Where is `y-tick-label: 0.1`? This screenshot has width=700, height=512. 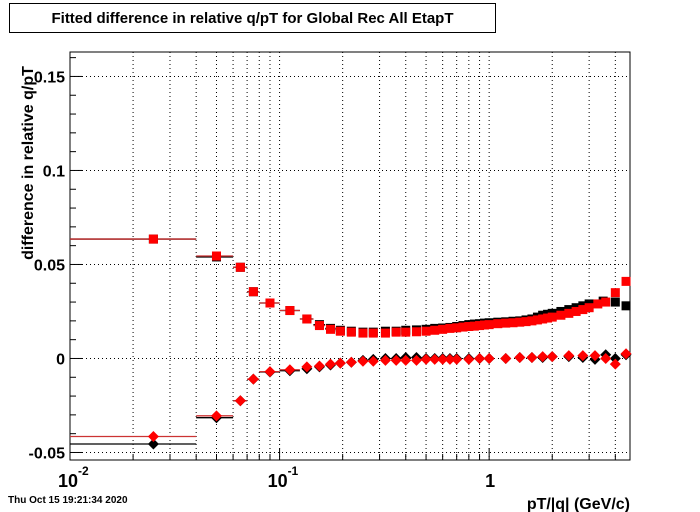 y-tick-label: 0.1 is located at coordinates (54, 171).